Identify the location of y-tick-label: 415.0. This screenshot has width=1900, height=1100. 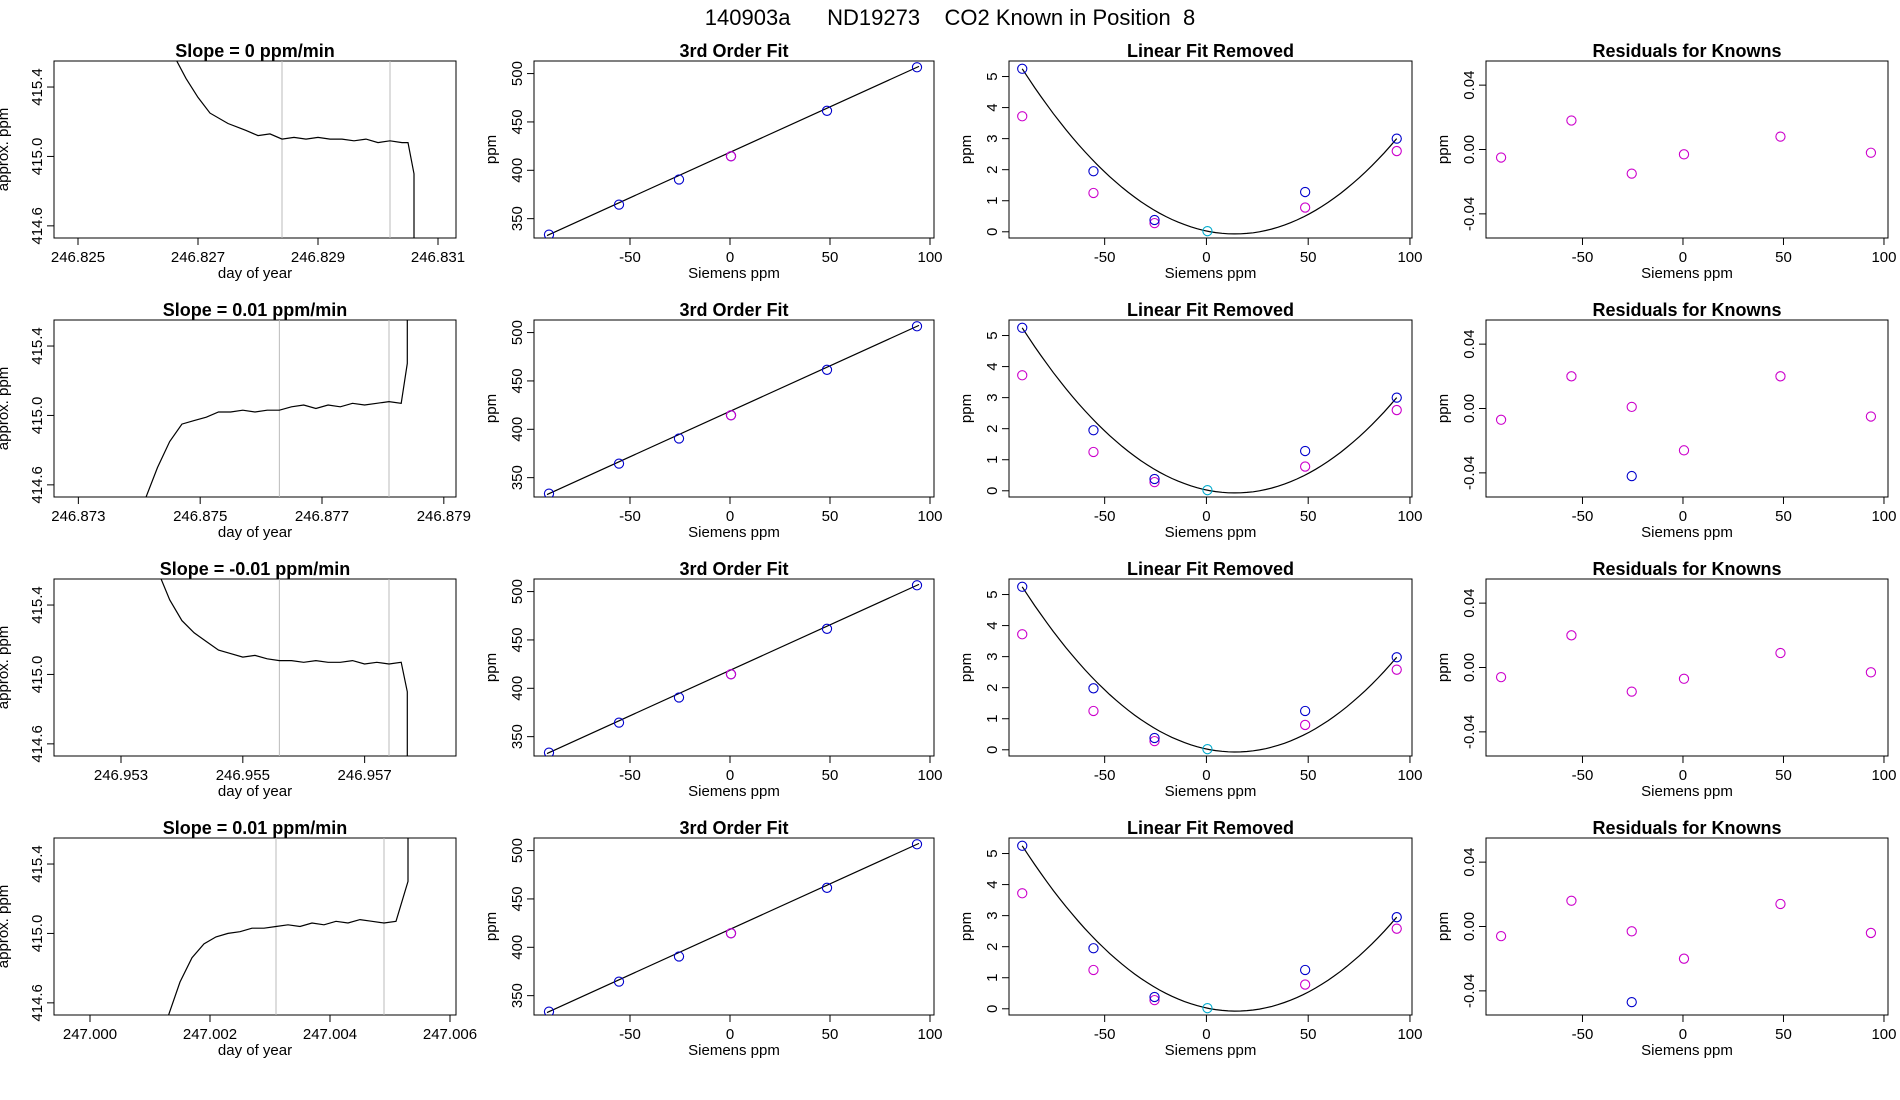
(37, 157).